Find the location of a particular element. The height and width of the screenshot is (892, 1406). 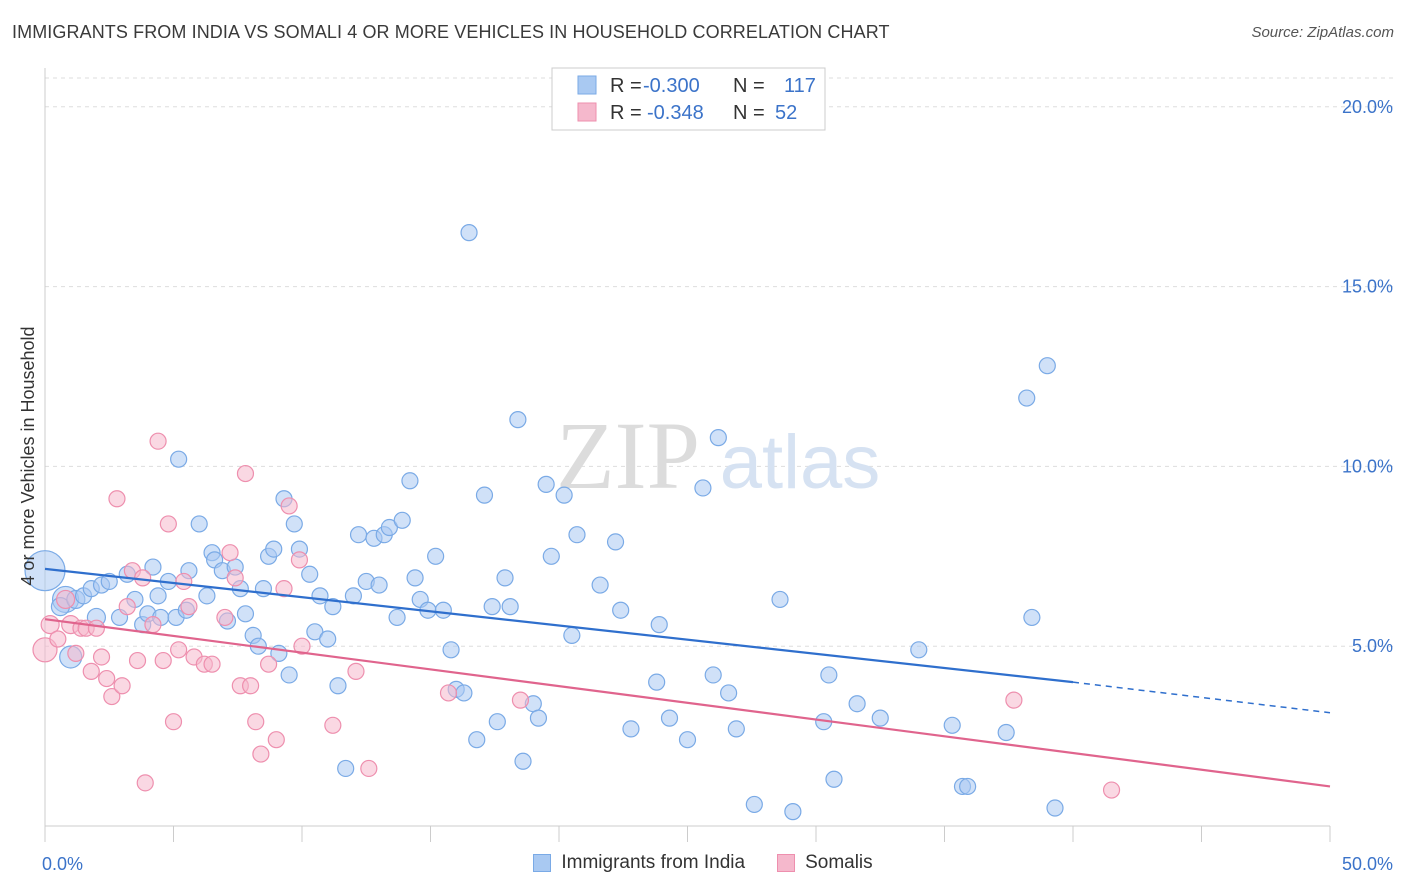

watermark-zip: ZIP is located at coordinates (628, 455).